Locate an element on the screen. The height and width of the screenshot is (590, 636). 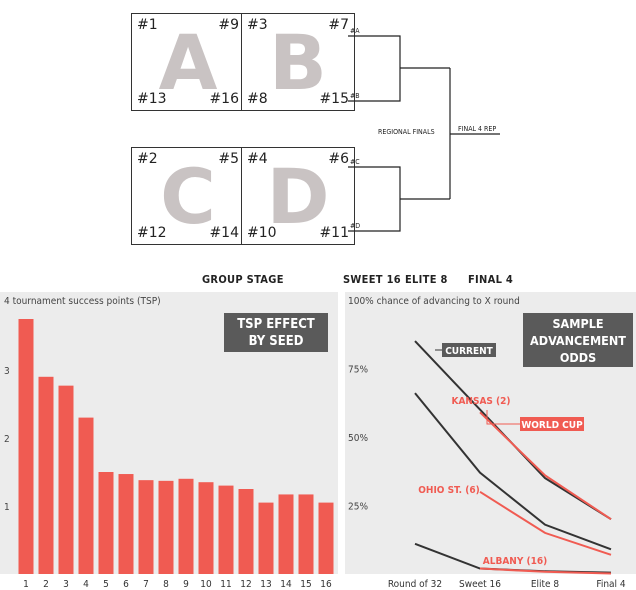
tsp-x-tick-label: 4 is located at coordinates (86, 584).